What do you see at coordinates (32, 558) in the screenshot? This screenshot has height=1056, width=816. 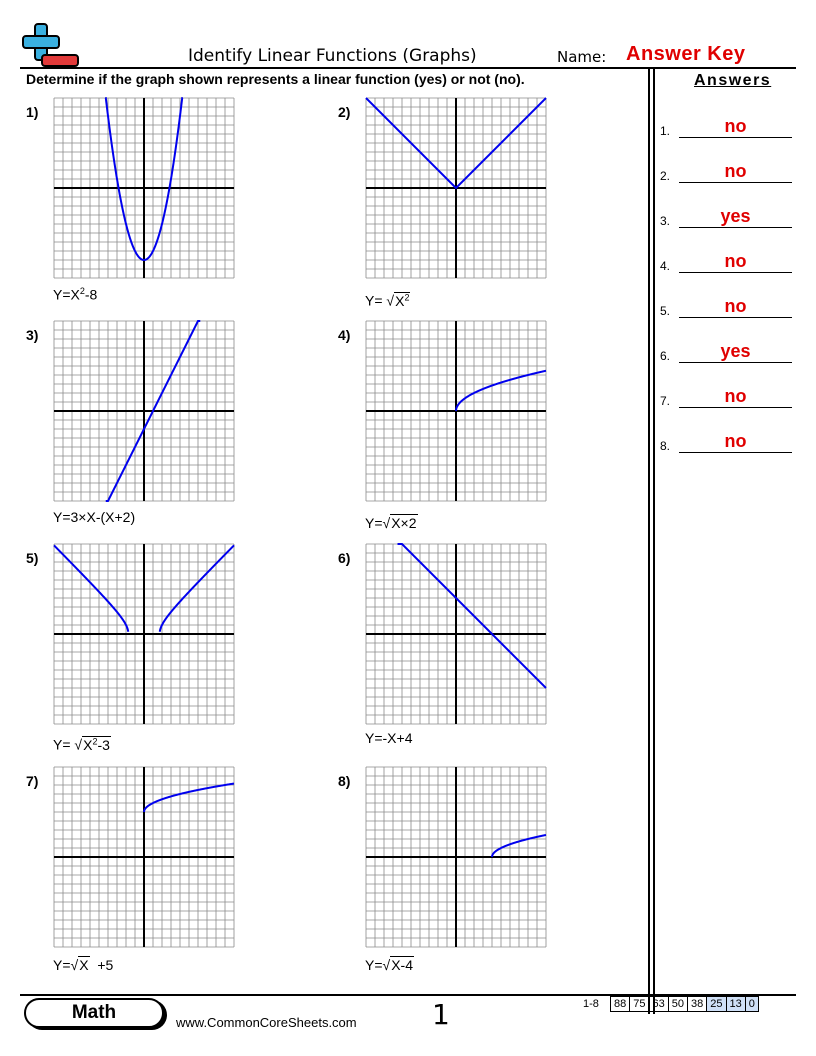 I see `problem-number: 5)` at bounding box center [32, 558].